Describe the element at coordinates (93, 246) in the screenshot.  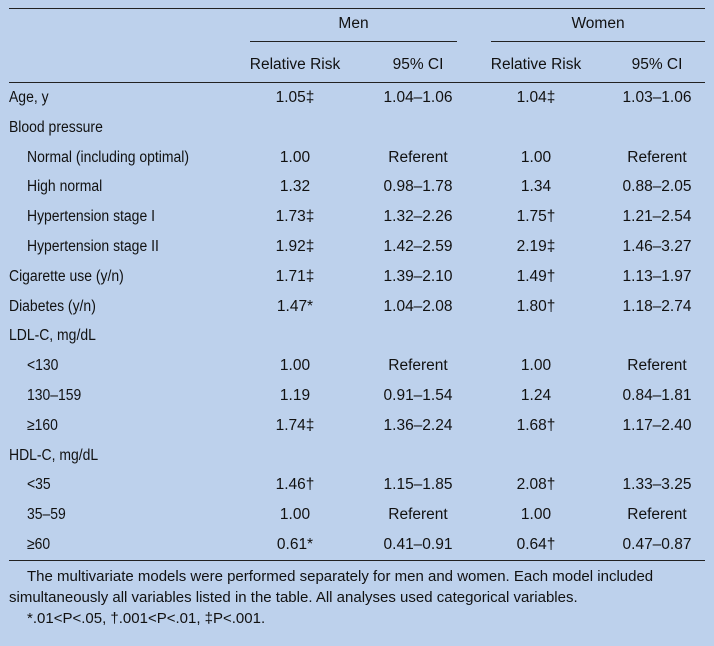
I see `row-label: Hypertension stage II` at that location.